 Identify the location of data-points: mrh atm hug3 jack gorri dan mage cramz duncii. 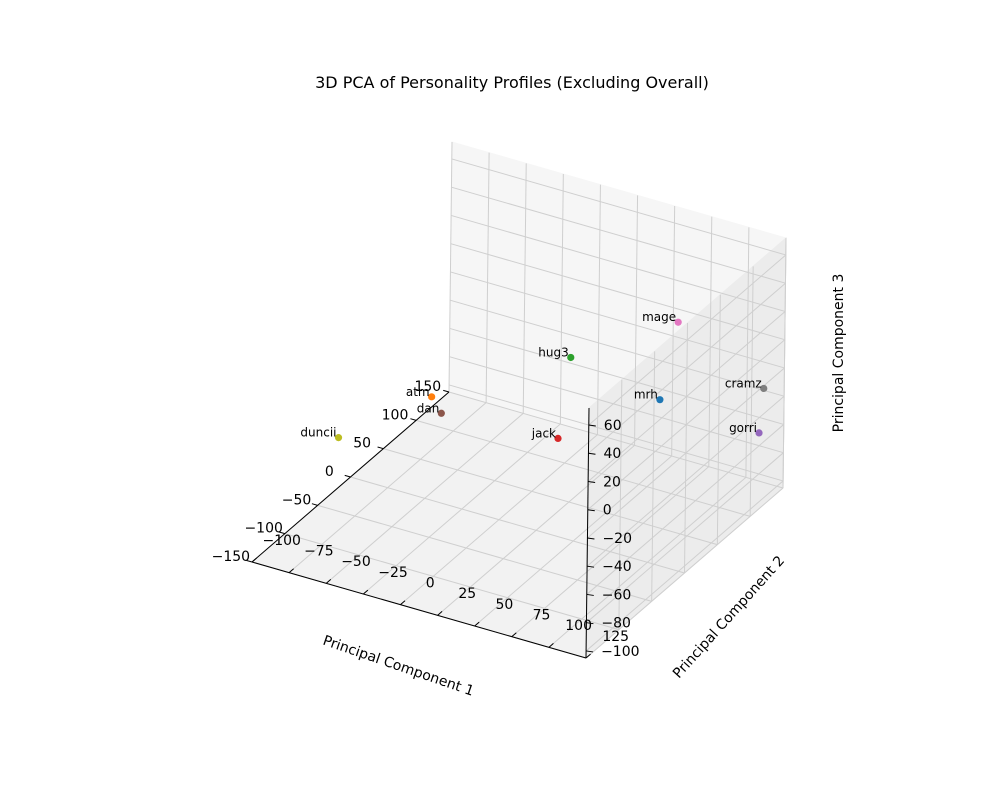
(534, 376).